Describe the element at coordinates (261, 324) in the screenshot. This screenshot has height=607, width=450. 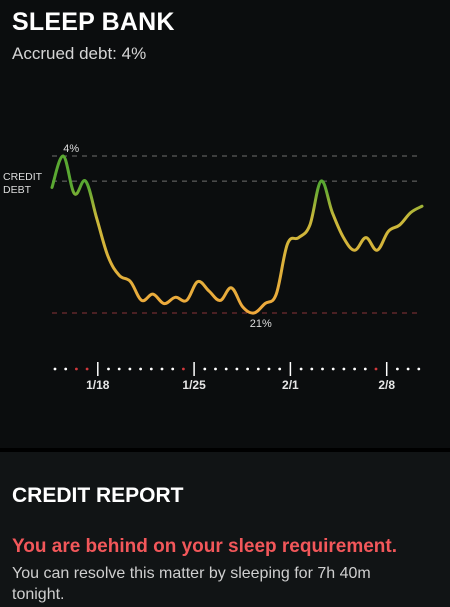
I see `max-debt-label: 21%` at that location.